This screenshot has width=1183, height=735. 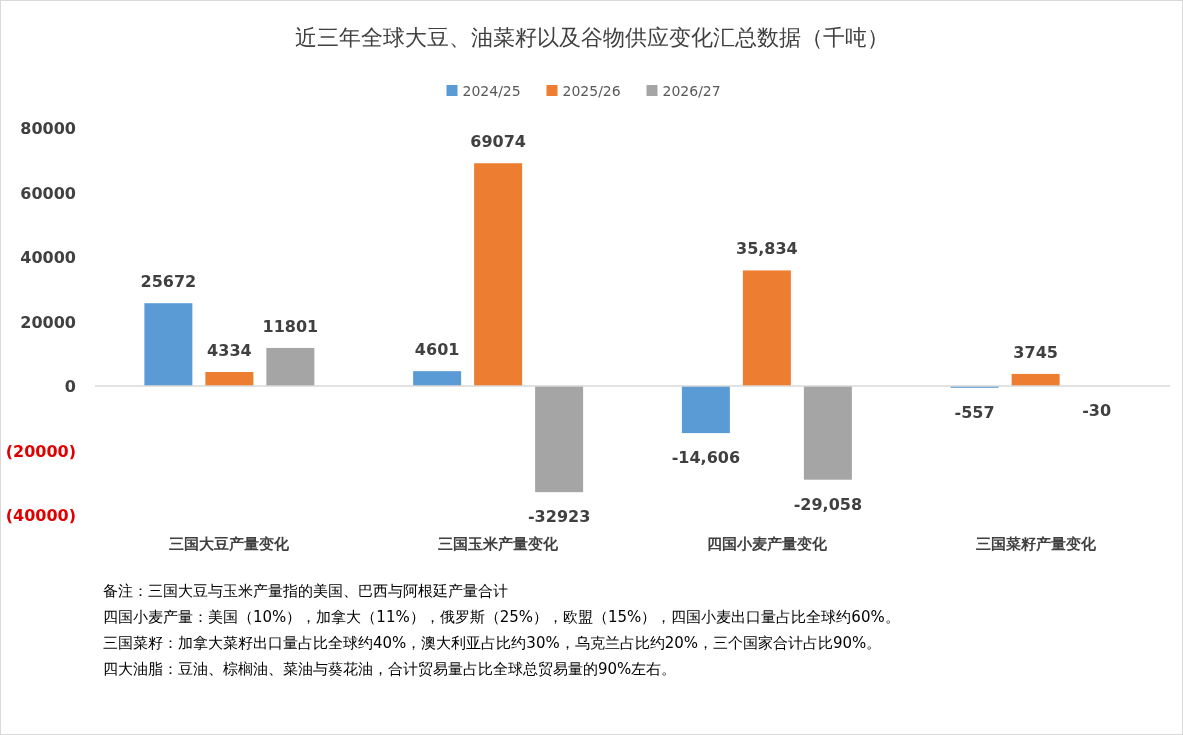 I want to click on y-tick-label: 80000, so click(x=48, y=128).